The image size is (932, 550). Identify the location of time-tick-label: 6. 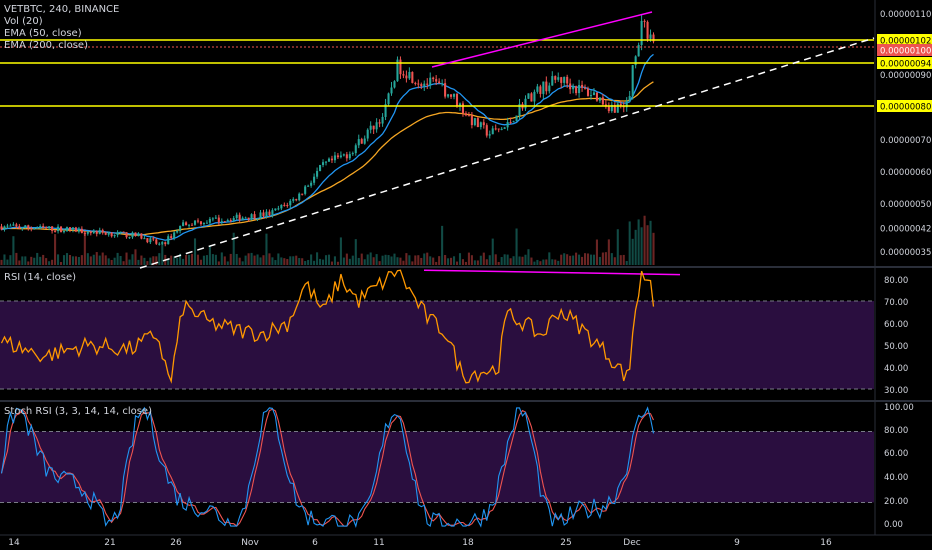
(315, 543).